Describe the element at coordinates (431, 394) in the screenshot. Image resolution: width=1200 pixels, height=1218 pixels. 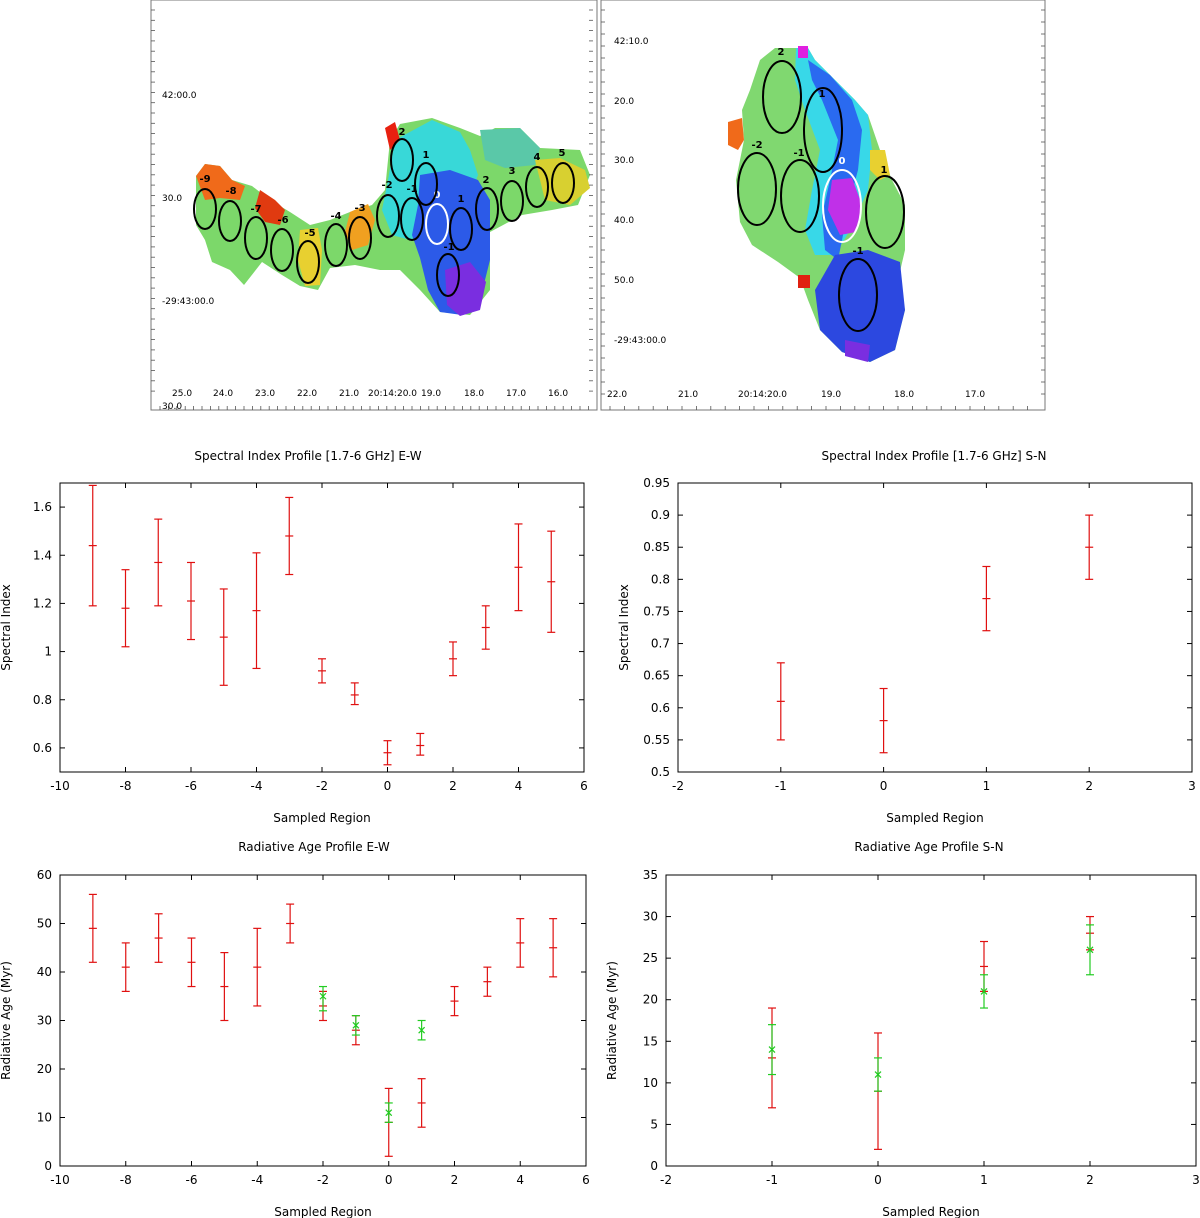
I see `map-ew-ra-label: 19.0` at that location.